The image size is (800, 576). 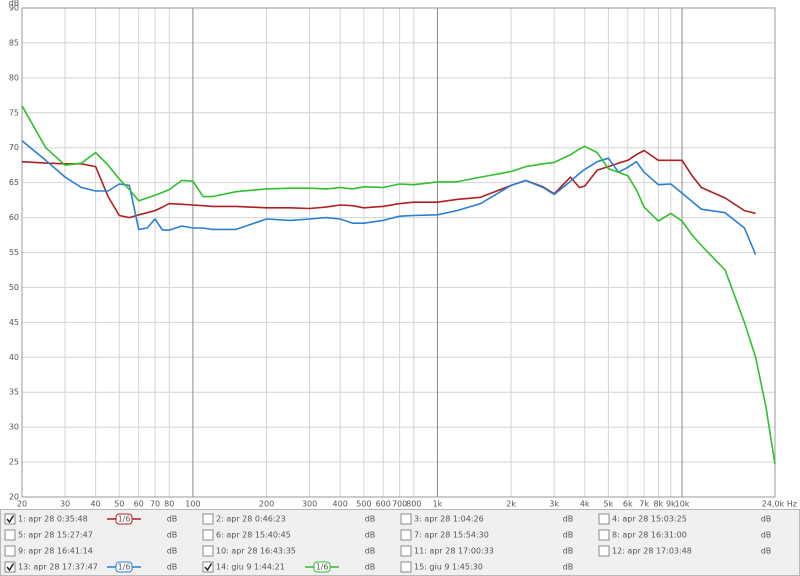 What do you see at coordinates (119, 504) in the screenshot?
I see `x-tick-label: 50` at bounding box center [119, 504].